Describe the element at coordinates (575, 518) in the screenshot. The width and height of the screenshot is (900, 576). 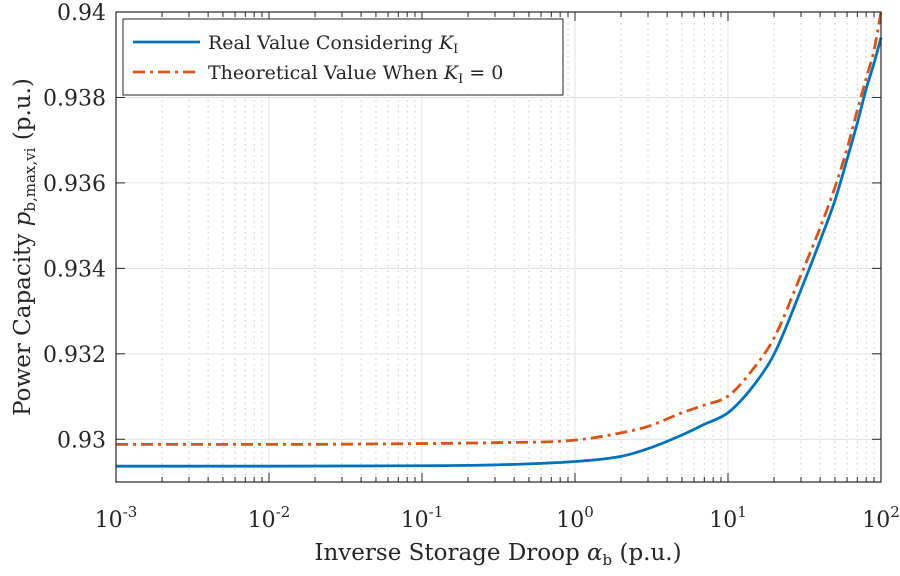
I see `x-tick-label: 10⁰` at that location.